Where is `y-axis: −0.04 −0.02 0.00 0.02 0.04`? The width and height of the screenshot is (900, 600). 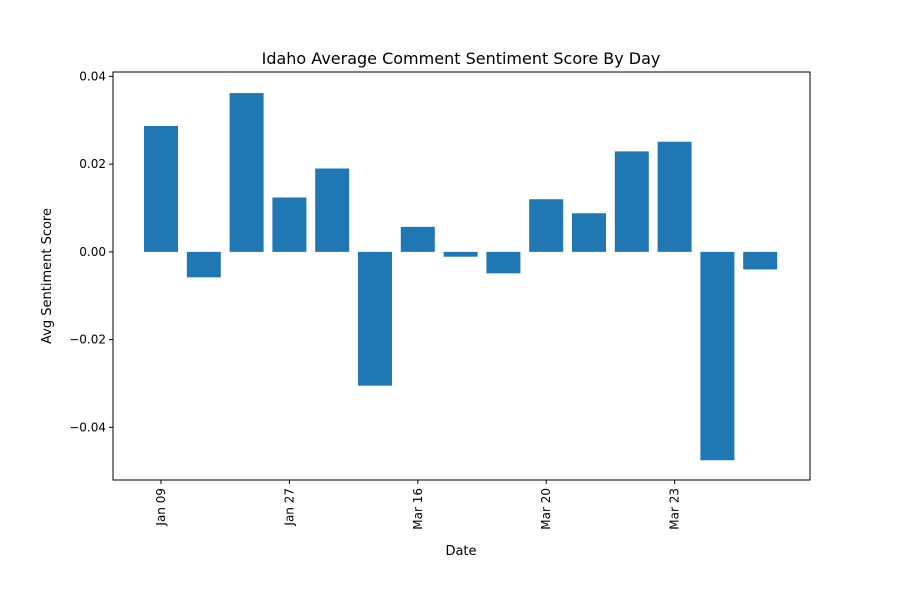 y-axis: −0.04 −0.02 0.00 0.02 0.04 is located at coordinates (91, 251).